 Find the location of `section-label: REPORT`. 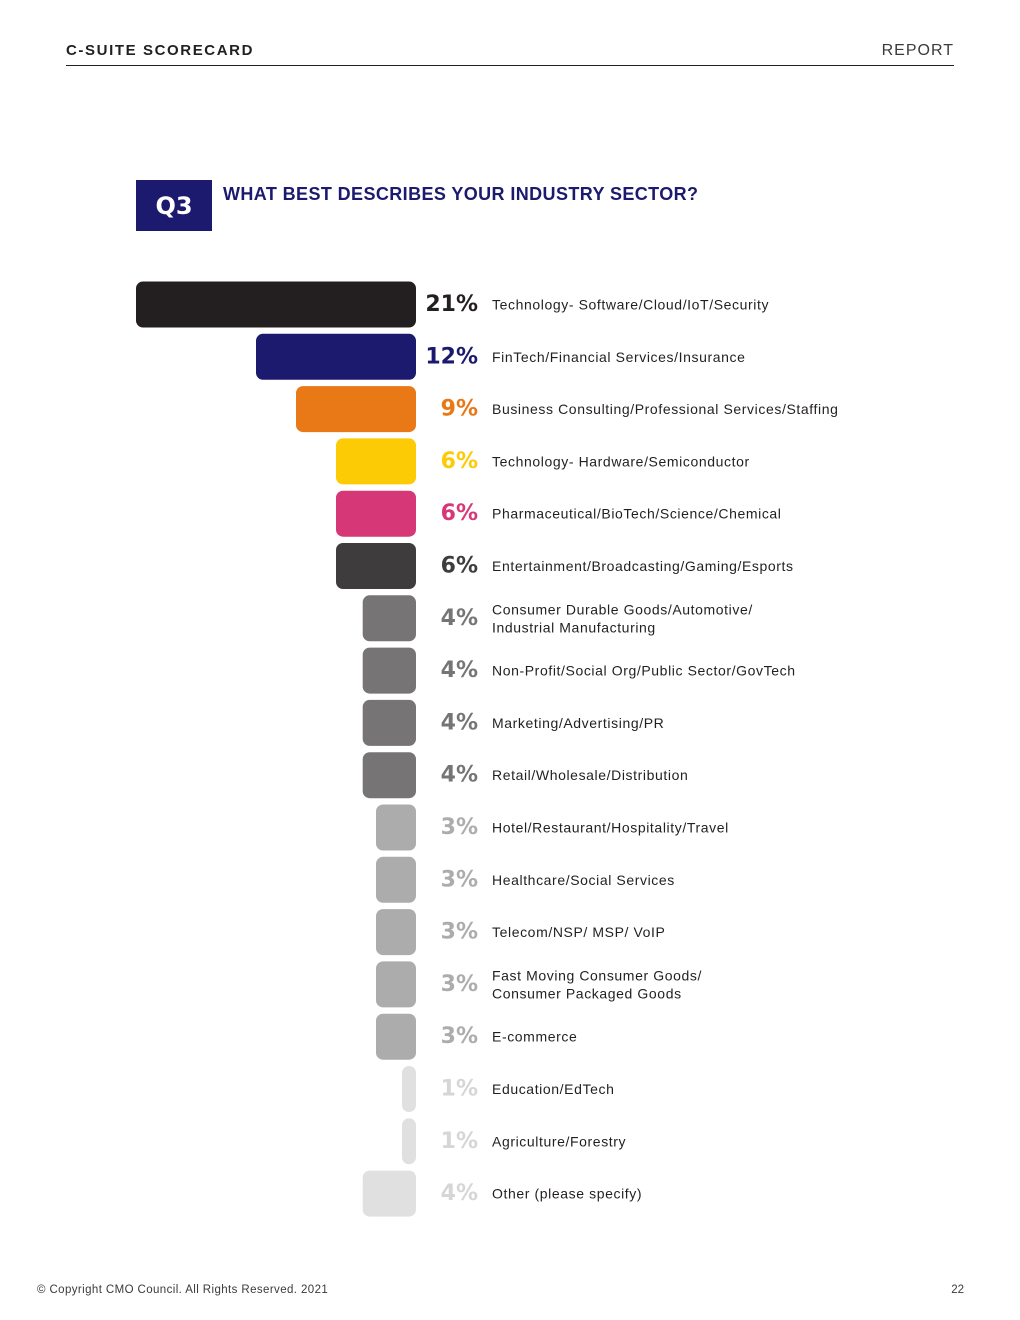

section-label: REPORT is located at coordinates (917, 50).